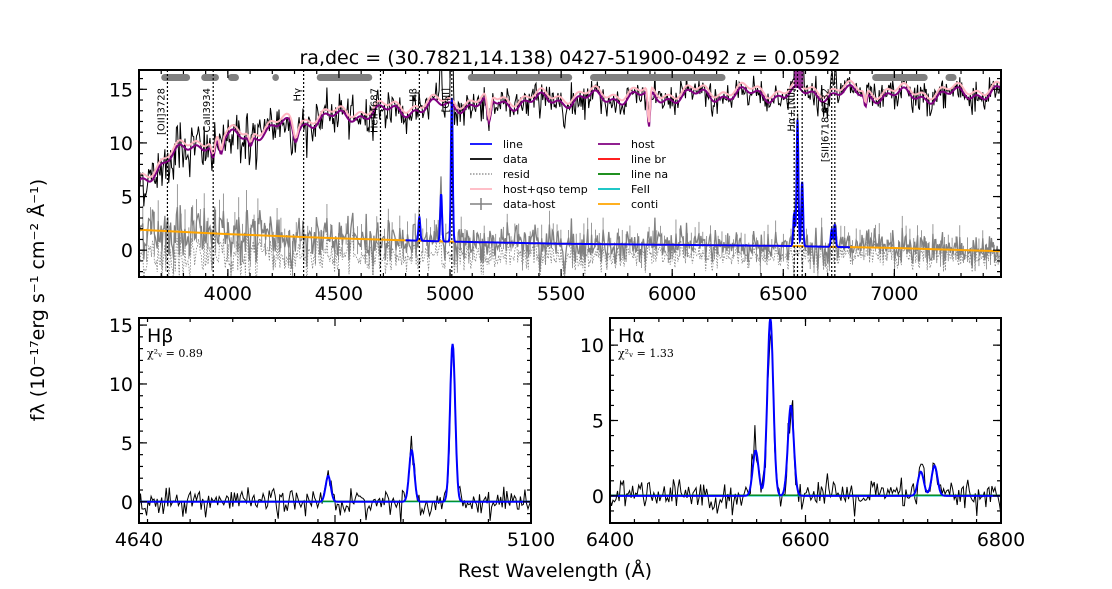 This screenshot has width=1112, height=589. Describe the element at coordinates (515, 159) in the screenshot. I see `legend-label: data` at that location.